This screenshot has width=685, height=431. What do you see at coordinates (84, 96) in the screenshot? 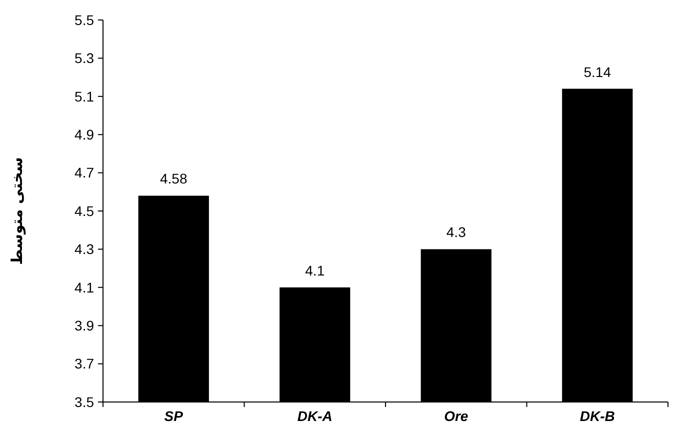
I see `y-tick-label: 5.1` at bounding box center [84, 96].